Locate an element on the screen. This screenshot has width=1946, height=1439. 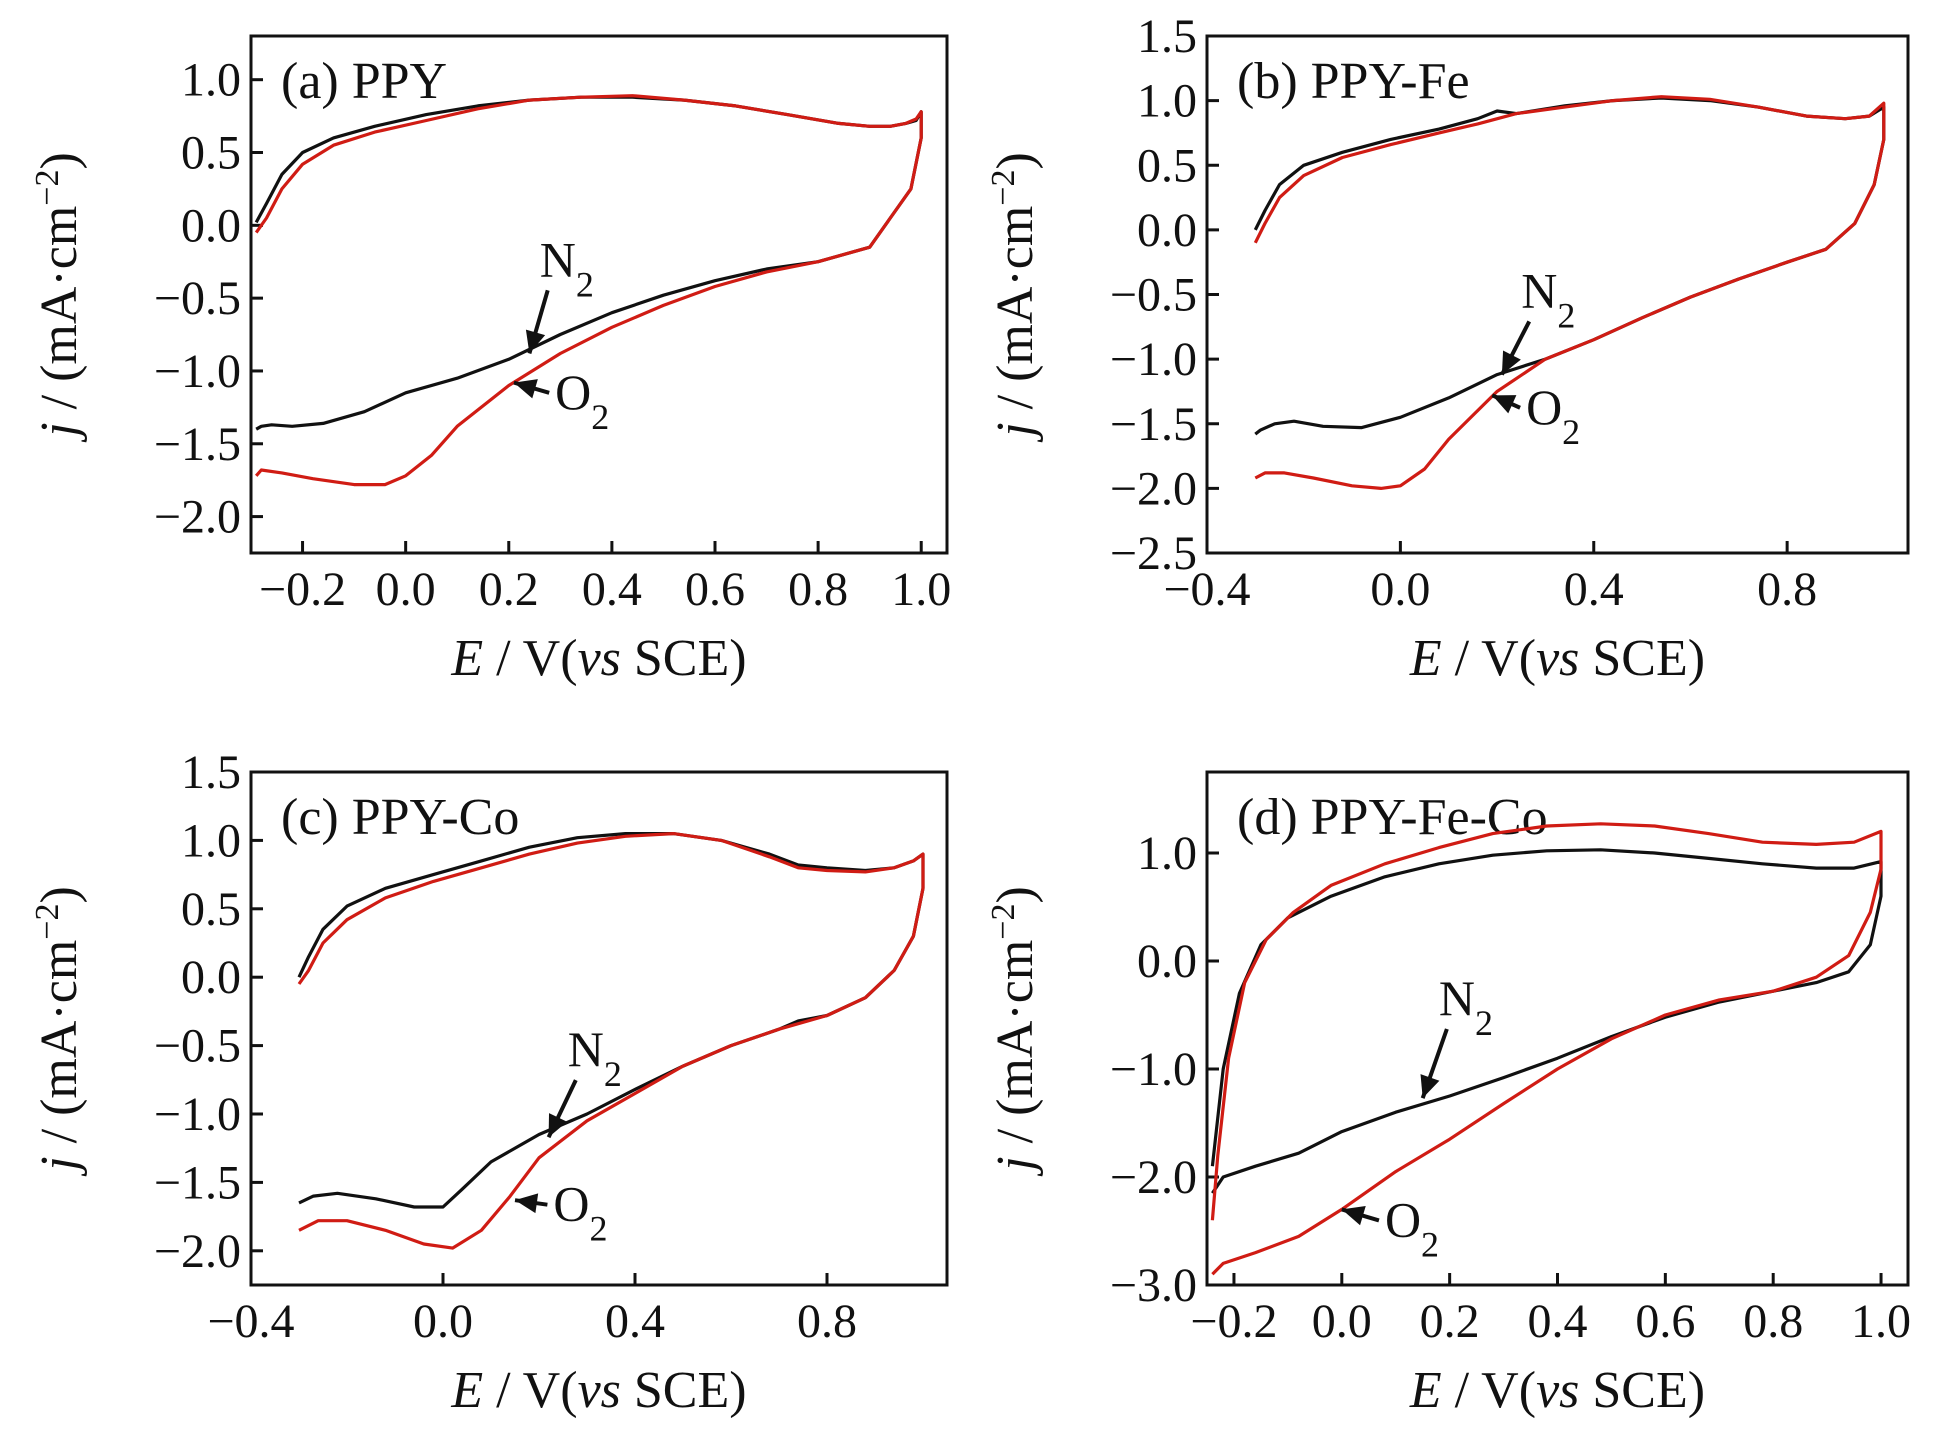
panel-label: (a) PPY is located at coordinates (364, 81).